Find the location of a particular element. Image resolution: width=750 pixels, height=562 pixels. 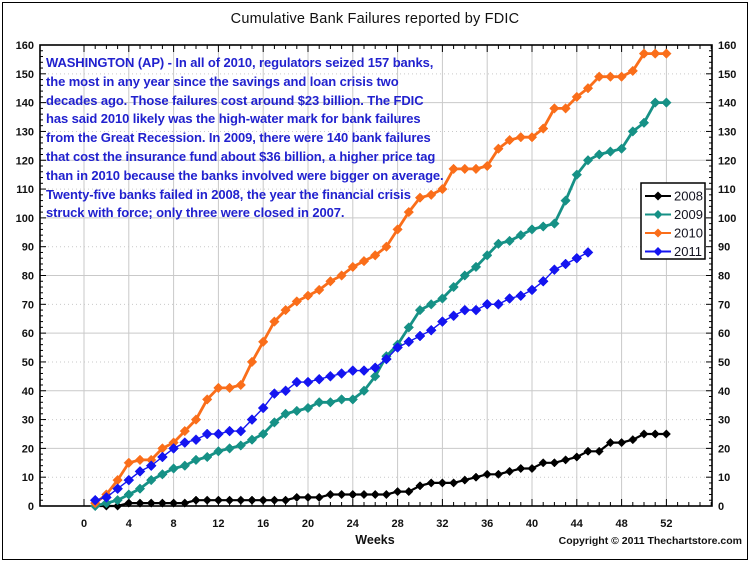

legend-entry-2009: 2009 is located at coordinates (674, 214).